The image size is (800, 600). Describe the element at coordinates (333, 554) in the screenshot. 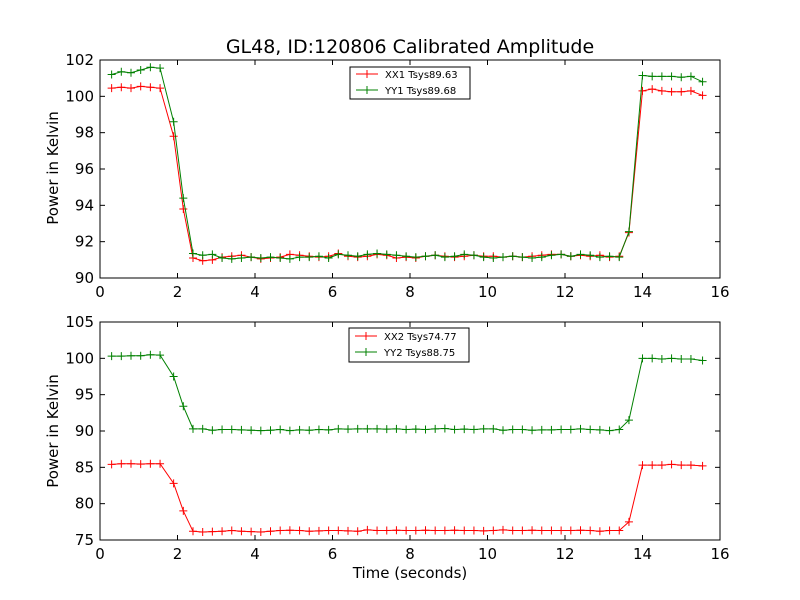

I see `bottom-xtick-label-3: 6` at that location.